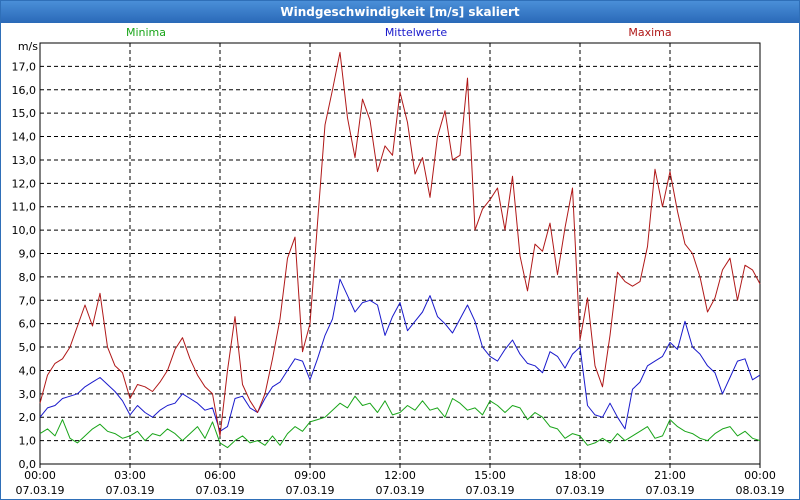  Describe the element at coordinates (220, 475) in the screenshot. I see `x-tick-time: 06:00` at that location.